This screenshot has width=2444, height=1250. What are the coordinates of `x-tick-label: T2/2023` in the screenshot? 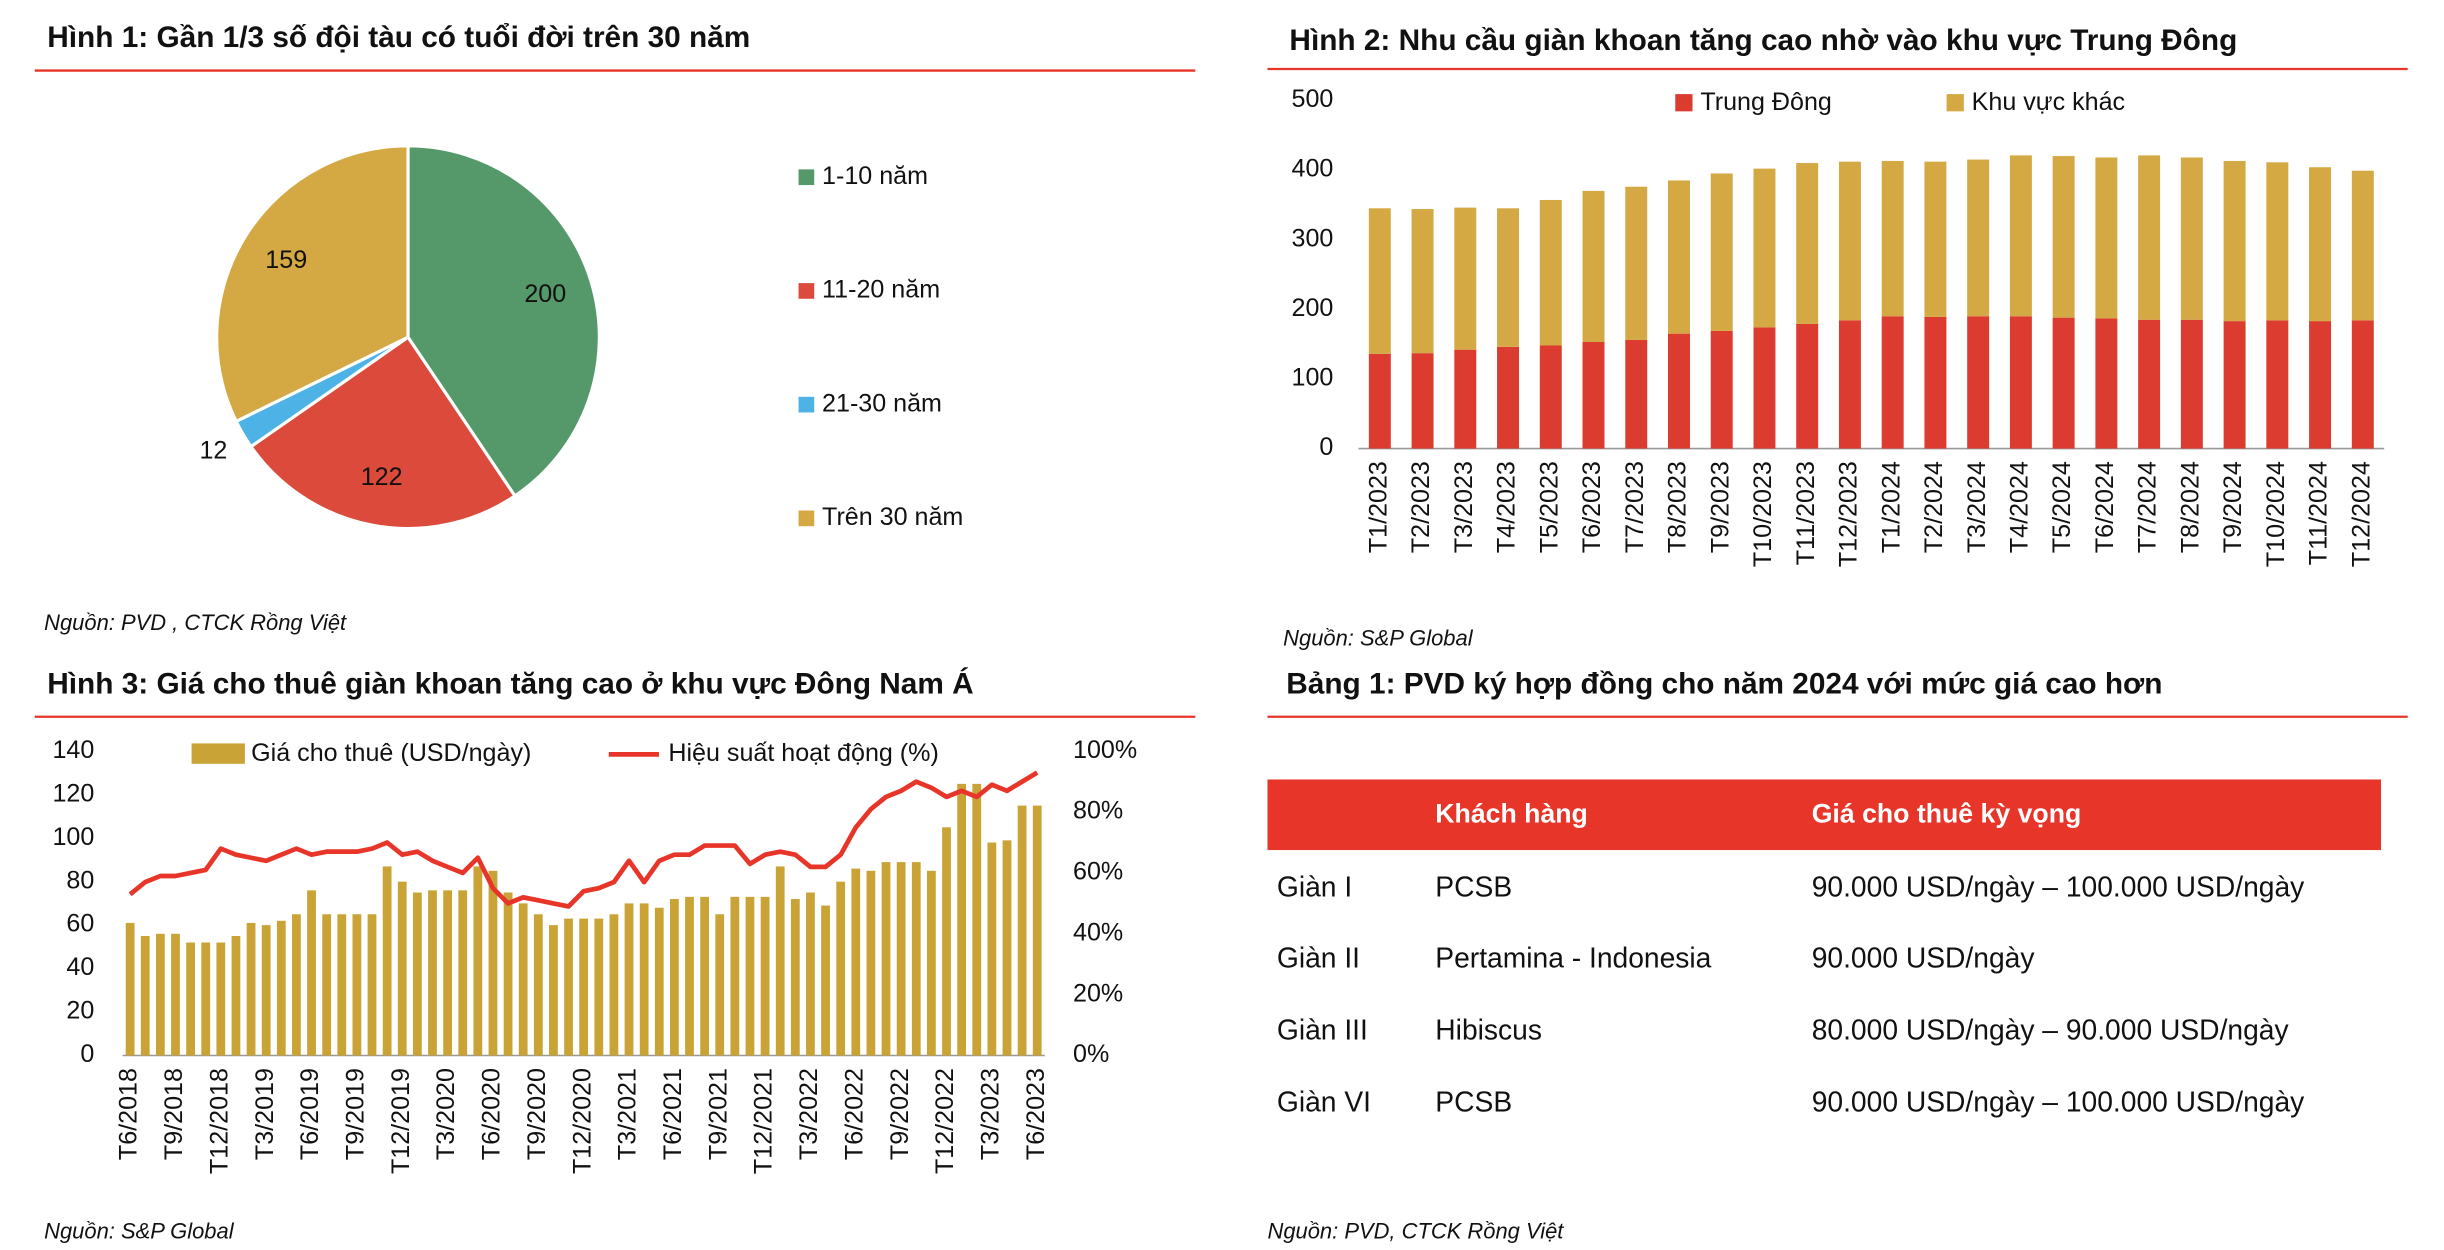 It's located at (1421, 507).